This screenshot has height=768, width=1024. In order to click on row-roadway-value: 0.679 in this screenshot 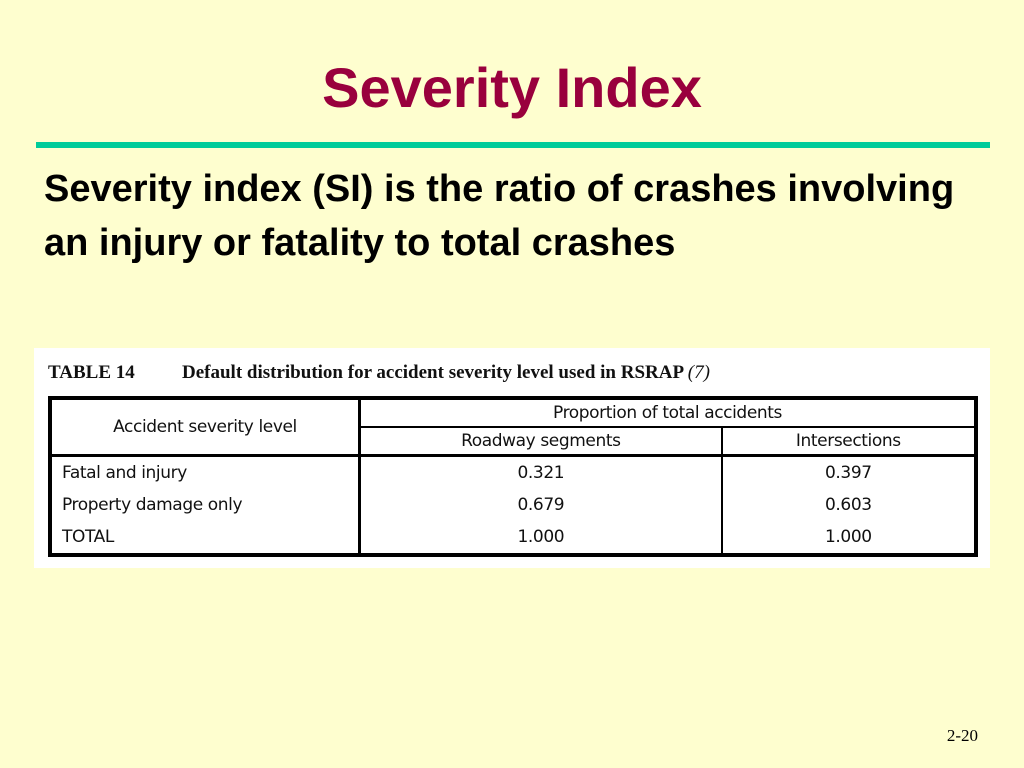, I will do `click(541, 505)`.